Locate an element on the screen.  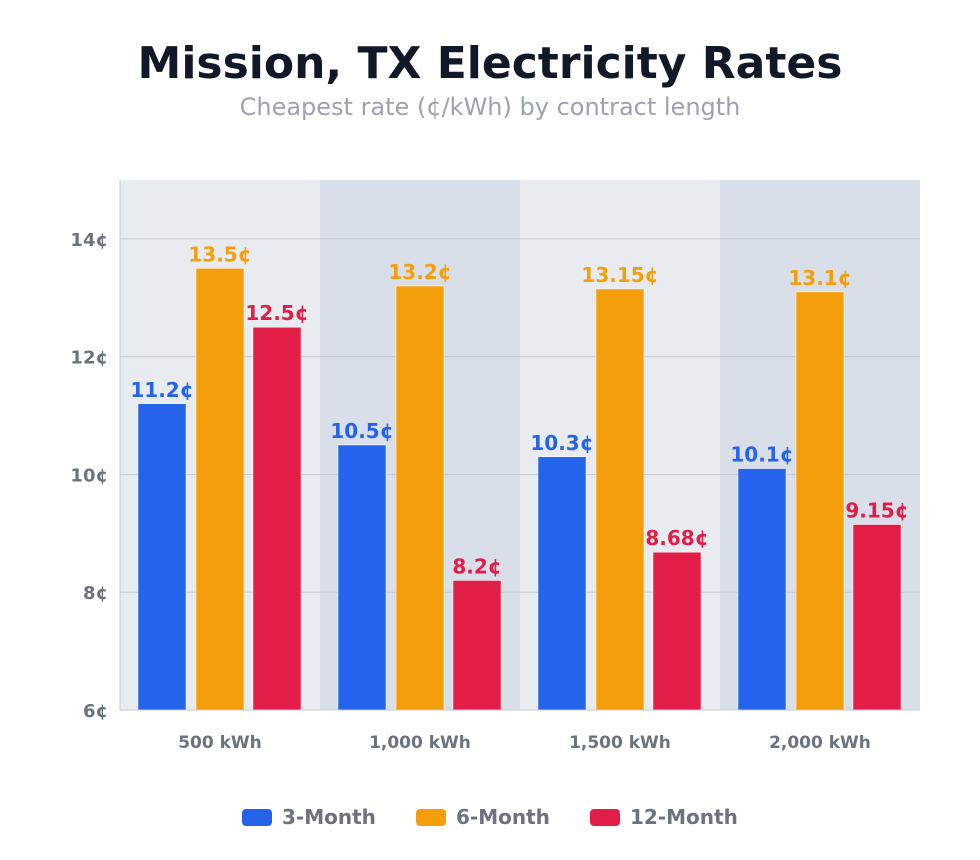
legend-swatch-3-month is located at coordinates (257, 817).